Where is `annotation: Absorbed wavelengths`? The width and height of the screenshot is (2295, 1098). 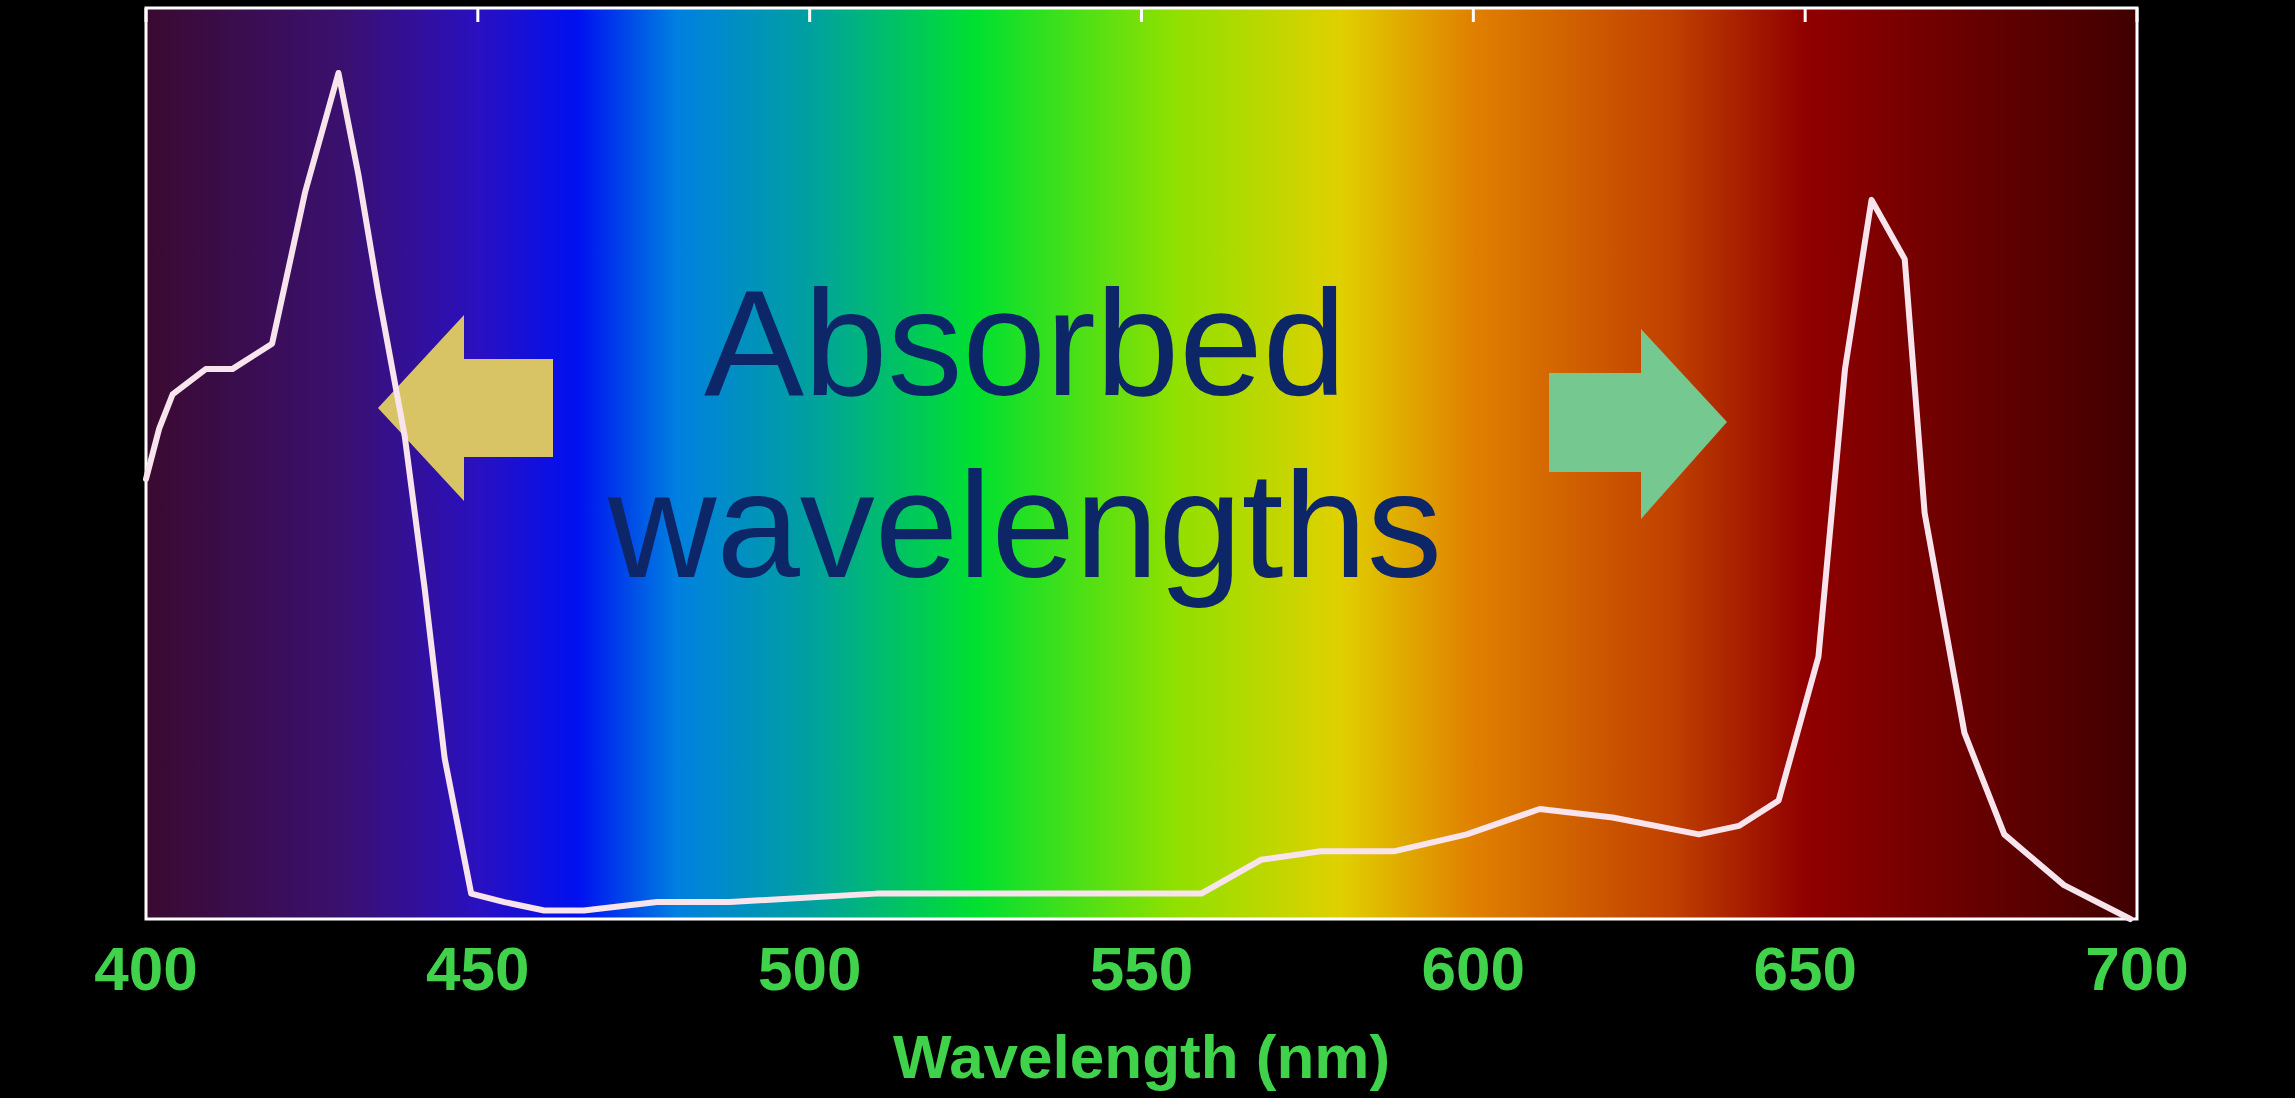
annotation: Absorbed wavelengths is located at coordinates (1024, 434).